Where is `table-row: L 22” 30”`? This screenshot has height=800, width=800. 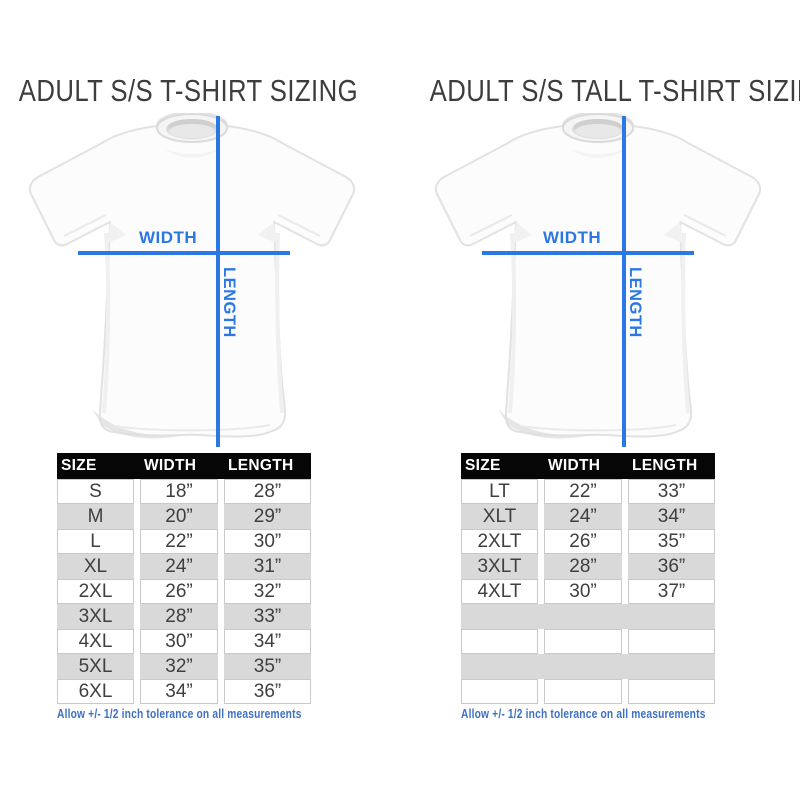
table-row: L 22” 30” is located at coordinates (184, 541).